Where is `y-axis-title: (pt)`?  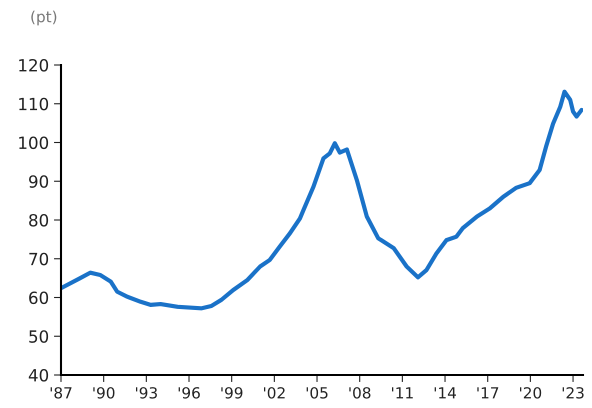 y-axis-title: (pt) is located at coordinates (43, 18).